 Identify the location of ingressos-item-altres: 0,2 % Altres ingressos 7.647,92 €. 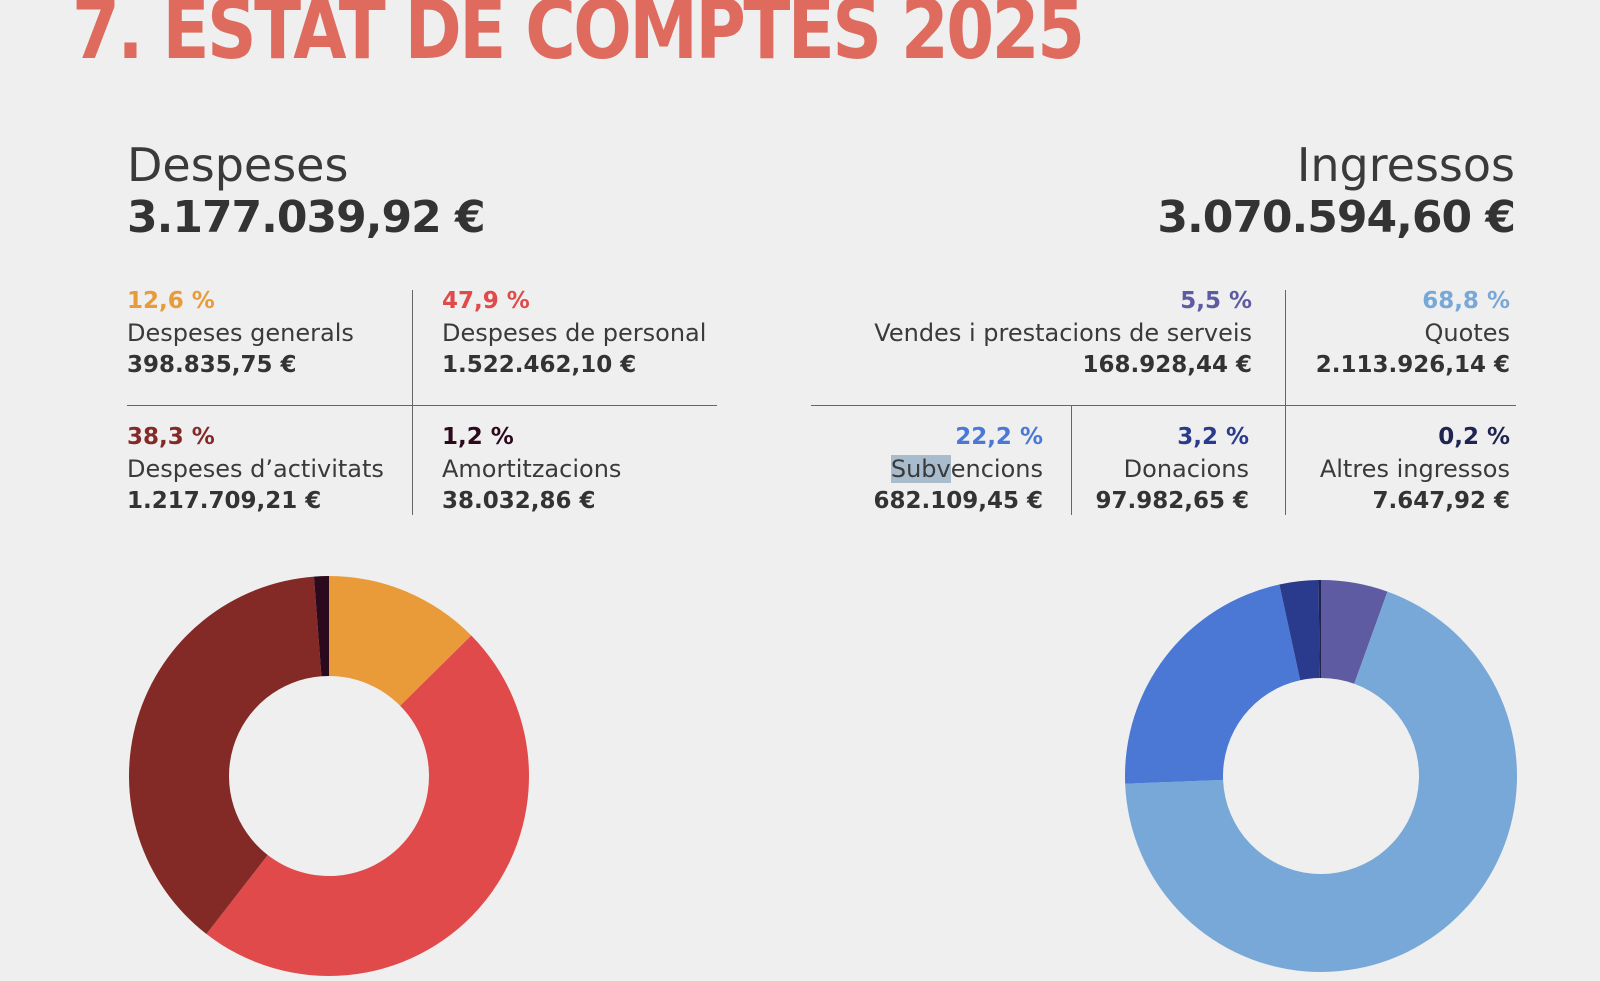
(1415, 469).